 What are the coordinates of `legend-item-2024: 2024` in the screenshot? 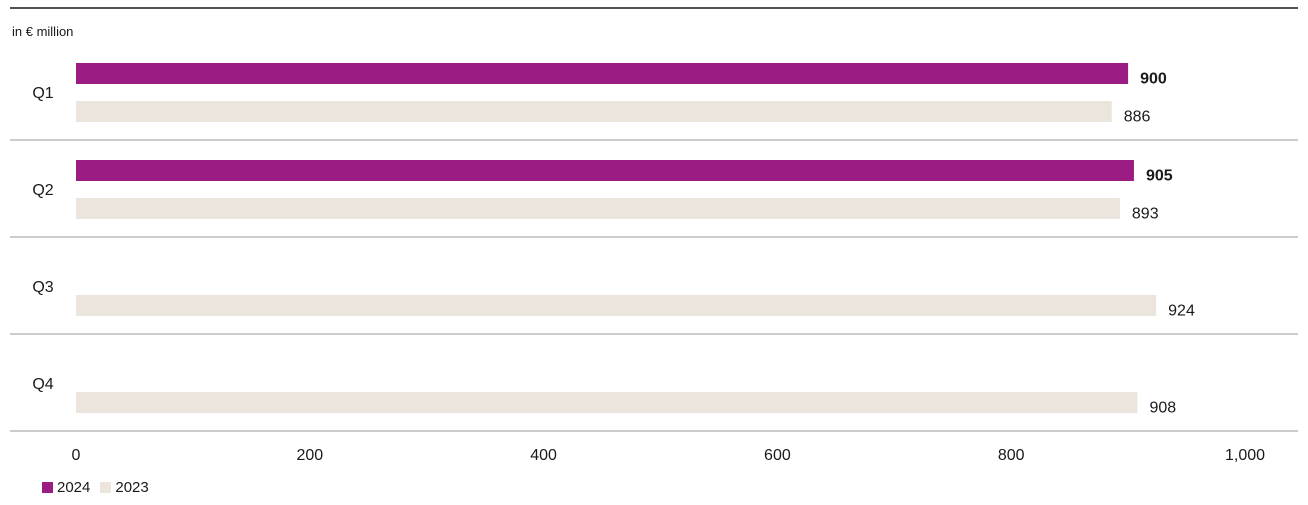 It's located at (66, 487).